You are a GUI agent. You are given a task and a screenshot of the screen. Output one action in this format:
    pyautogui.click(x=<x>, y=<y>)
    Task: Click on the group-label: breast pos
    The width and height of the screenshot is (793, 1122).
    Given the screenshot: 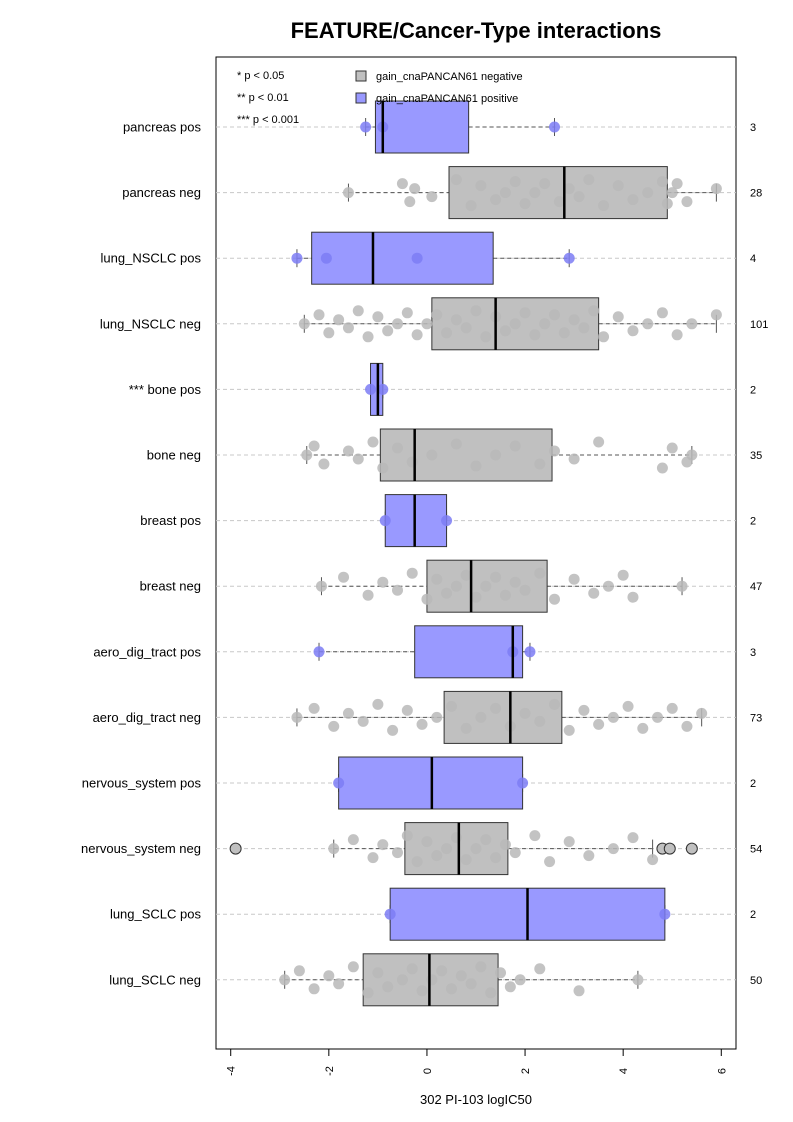 What is the action you would take?
    pyautogui.click(x=170, y=520)
    